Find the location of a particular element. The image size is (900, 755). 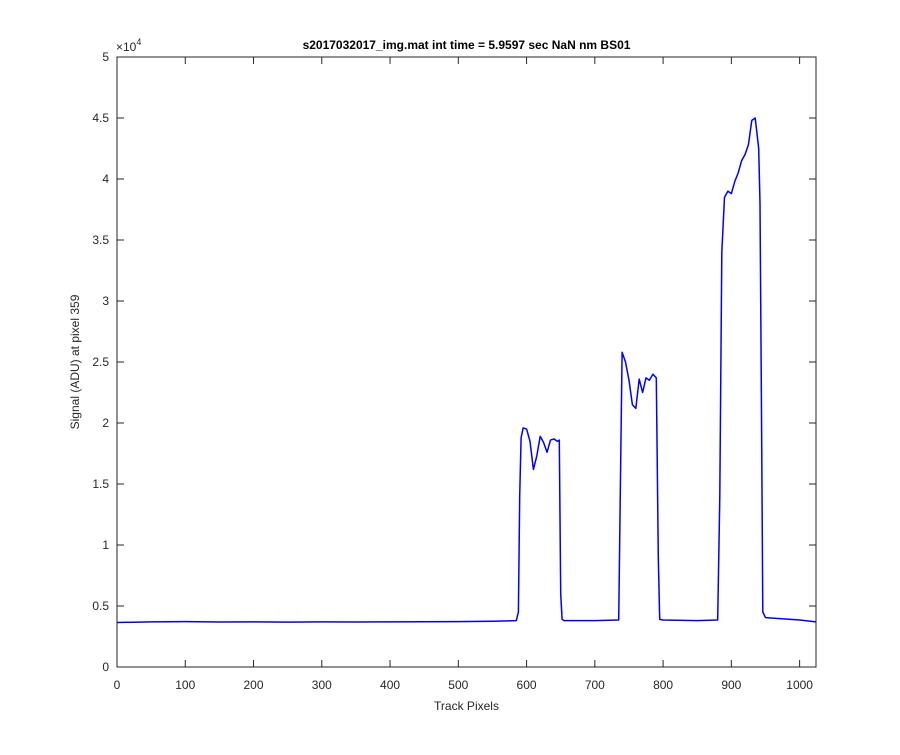

x-tick-label: 700 is located at coordinates (595, 685).